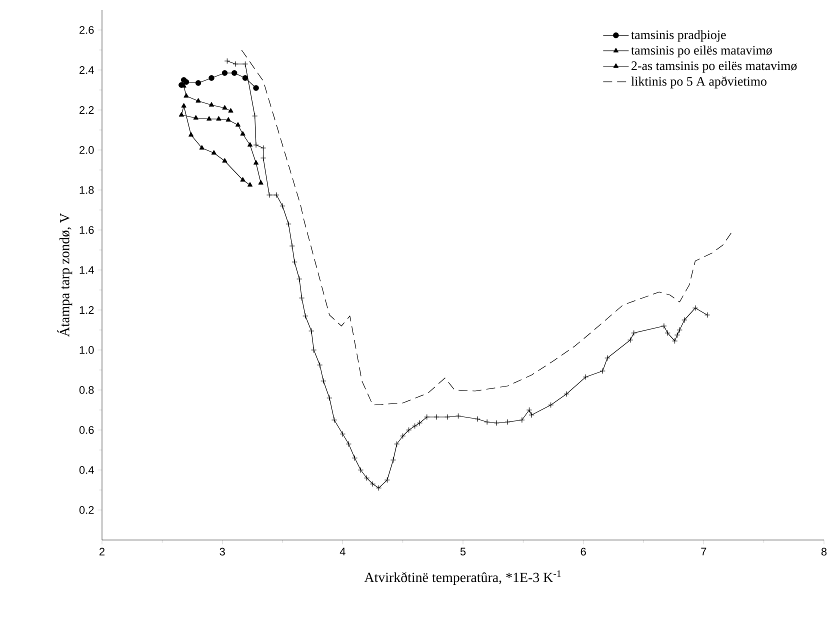  What do you see at coordinates (87, 310) in the screenshot?
I see `y-tick-label: 1.2` at bounding box center [87, 310].